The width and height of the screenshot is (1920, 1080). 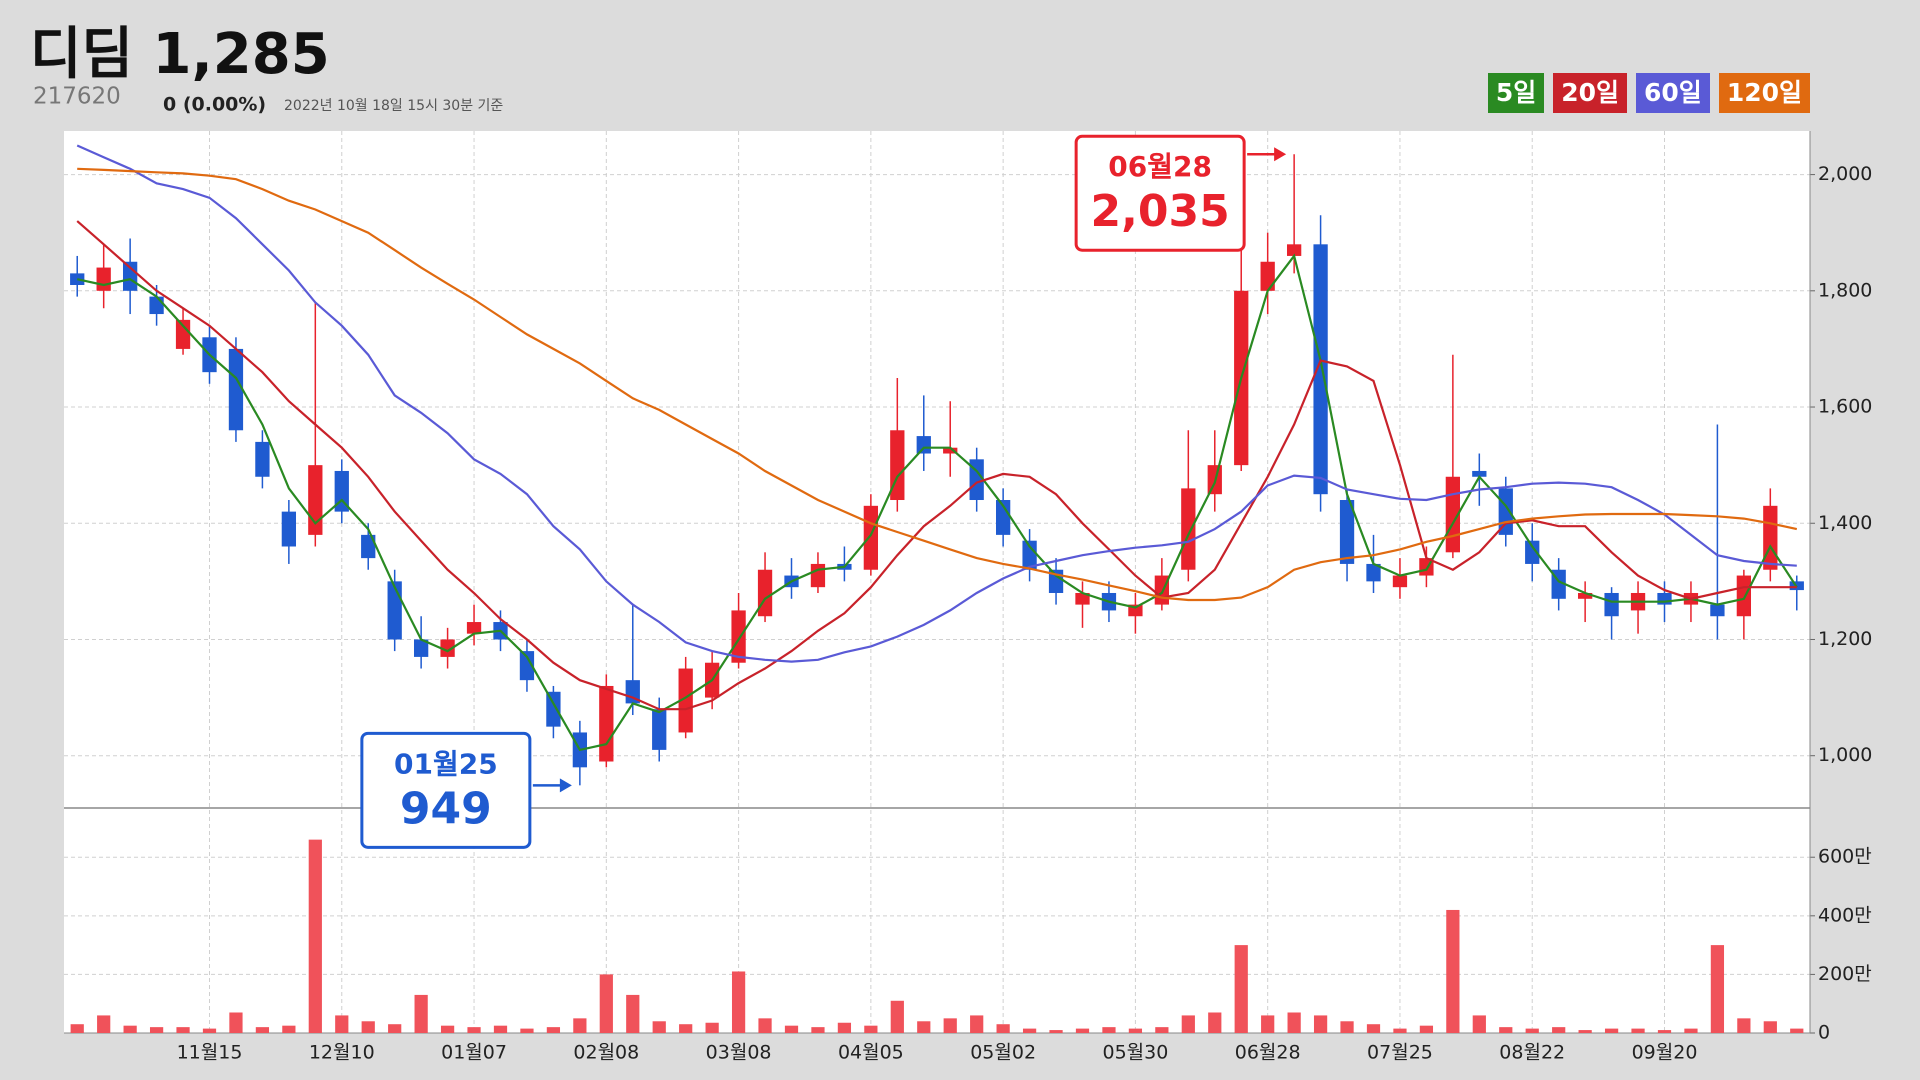 What do you see at coordinates (241, 54) in the screenshot?
I see `price: 1,285` at bounding box center [241, 54].